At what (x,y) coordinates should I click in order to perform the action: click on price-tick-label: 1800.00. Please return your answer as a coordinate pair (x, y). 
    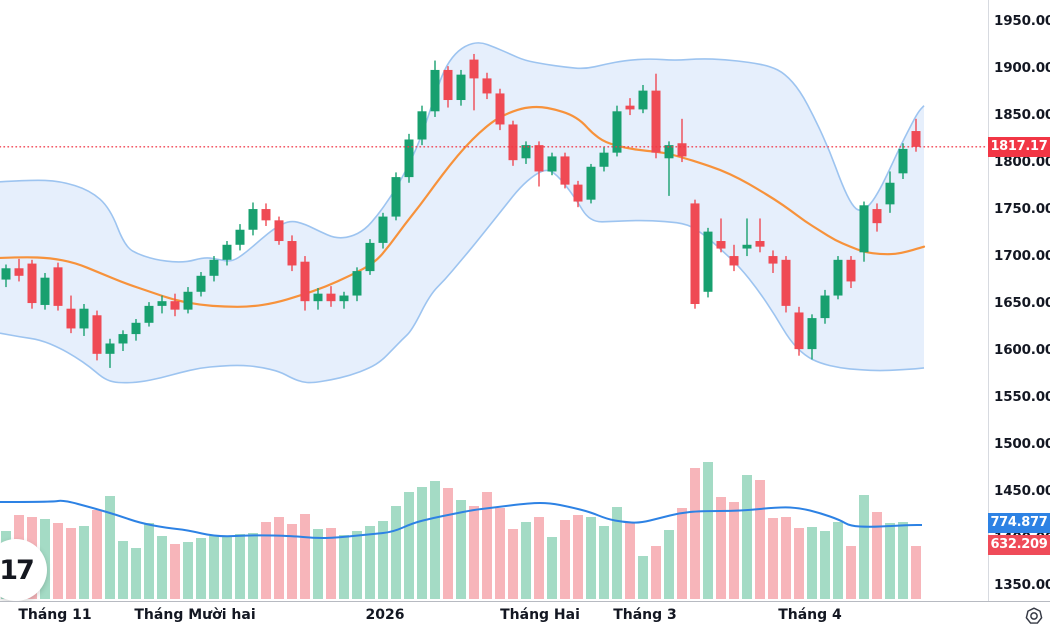
    Looking at the image, I should click on (1022, 162).